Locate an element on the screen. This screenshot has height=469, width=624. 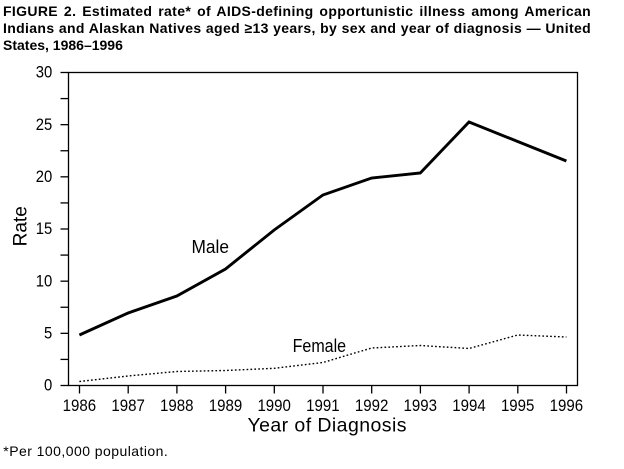
svg-text: Female is located at coordinates (320, 346).